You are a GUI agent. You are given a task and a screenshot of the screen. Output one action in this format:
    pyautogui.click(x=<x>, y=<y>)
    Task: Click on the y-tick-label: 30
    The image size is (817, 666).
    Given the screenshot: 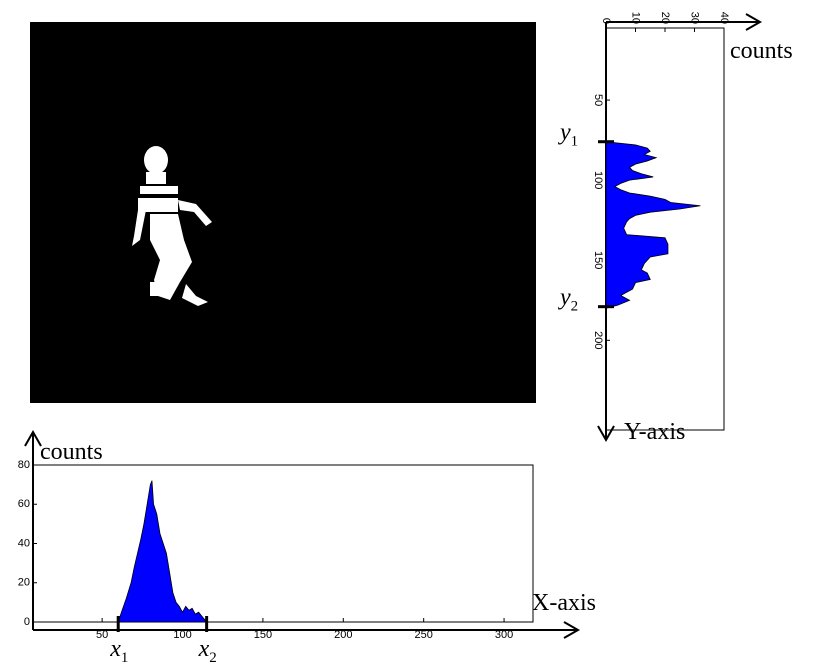 What is the action you would take?
    pyautogui.click(x=695, y=18)
    